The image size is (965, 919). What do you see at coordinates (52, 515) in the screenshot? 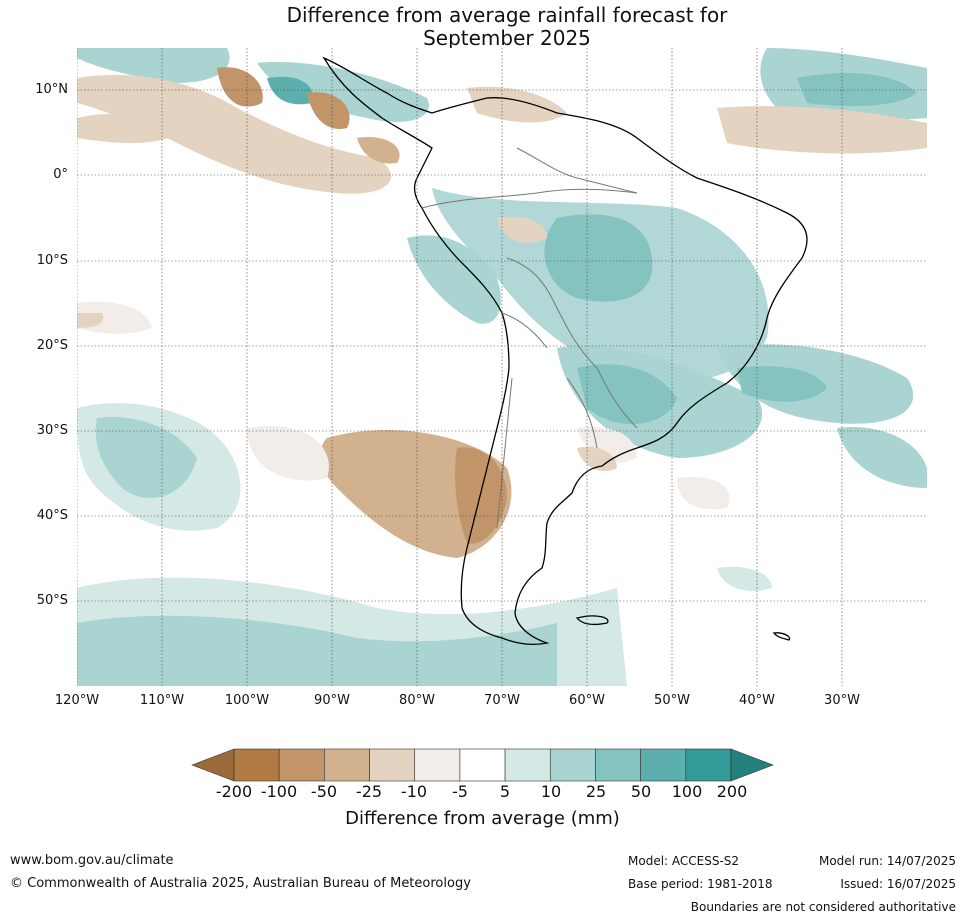
I see `lat-label-40s: 40°S` at bounding box center [52, 515].